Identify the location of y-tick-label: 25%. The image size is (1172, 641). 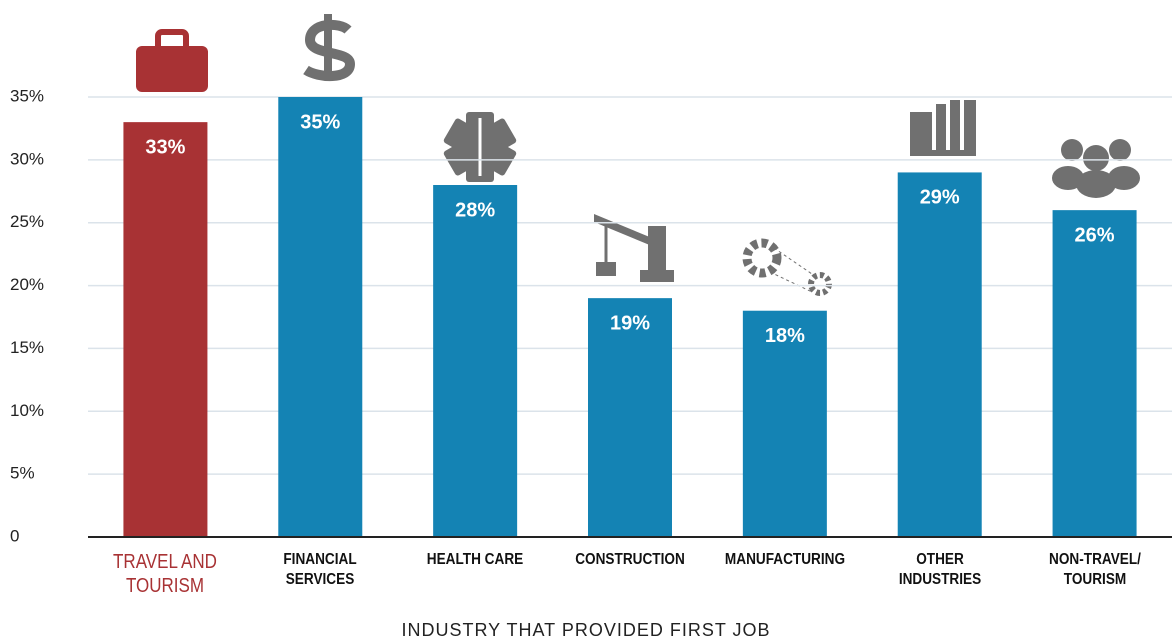
(27, 221).